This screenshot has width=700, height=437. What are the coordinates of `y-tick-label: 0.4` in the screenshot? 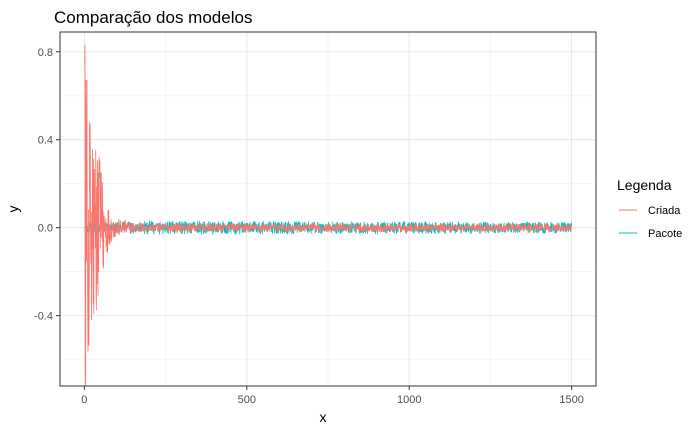 It's located at (45, 141).